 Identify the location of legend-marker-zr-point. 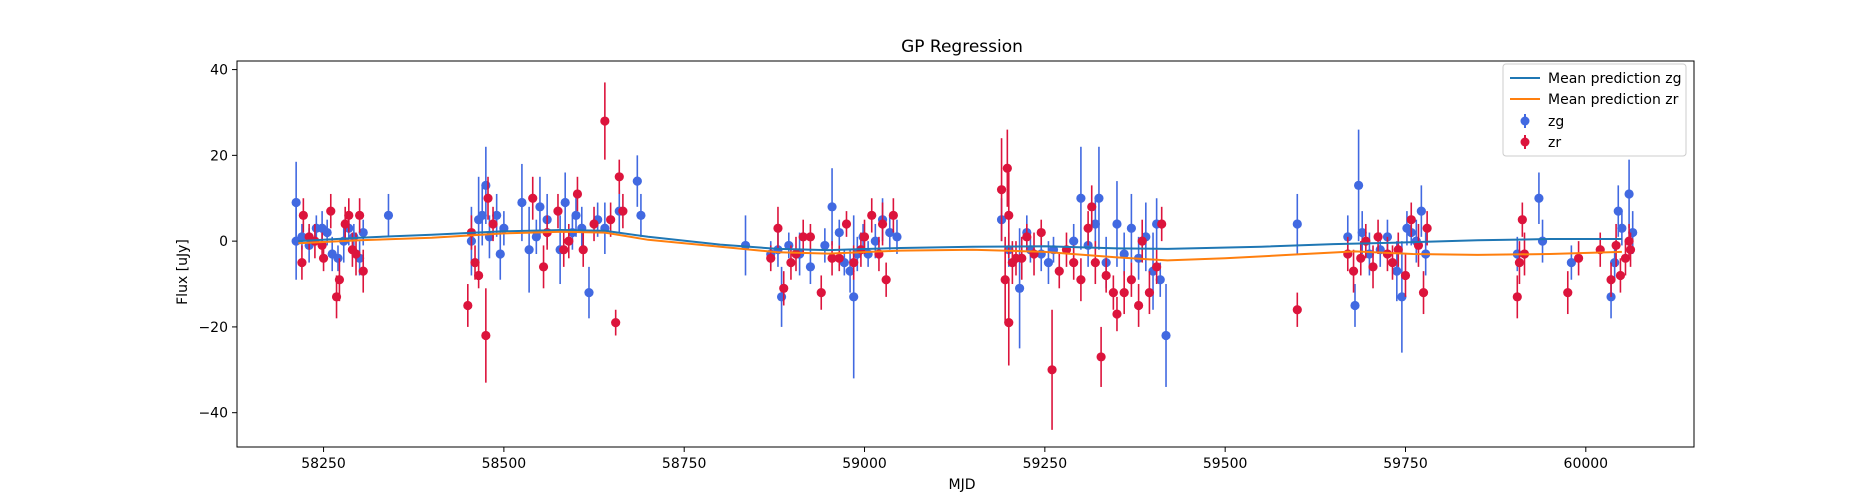
(1525, 142).